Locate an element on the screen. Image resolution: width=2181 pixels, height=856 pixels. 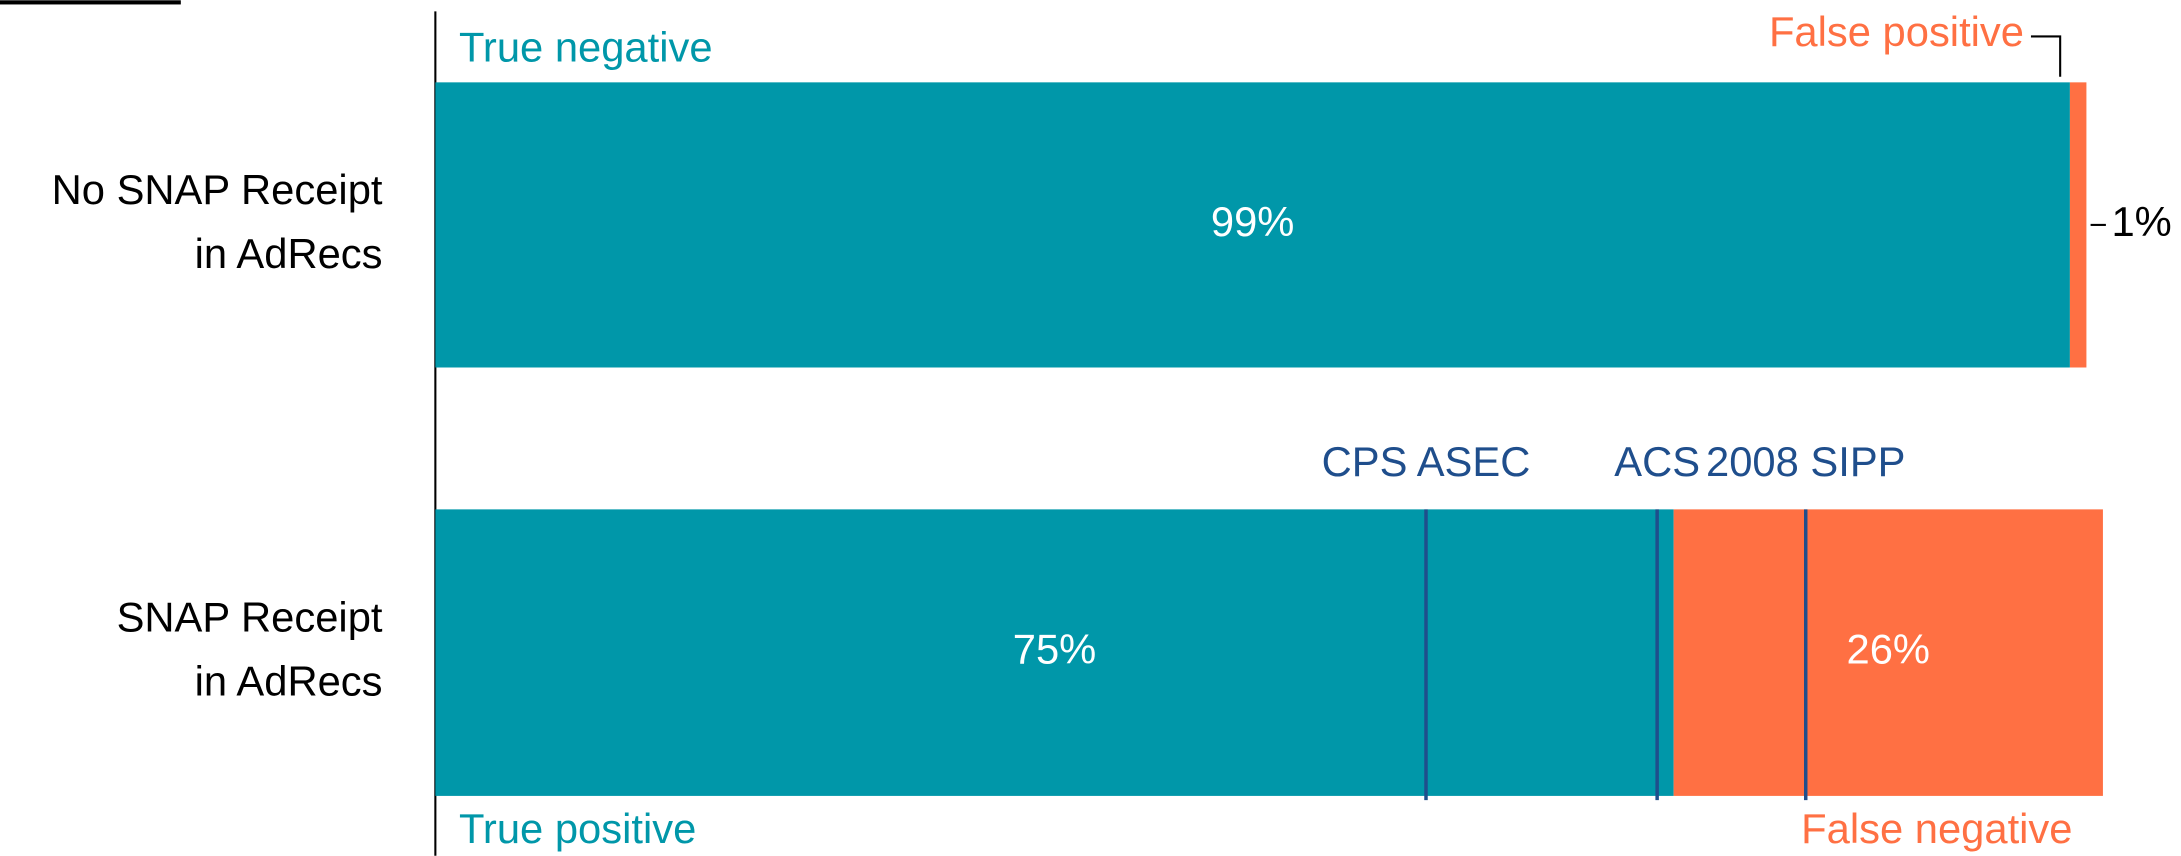
data-label: 26% is located at coordinates (1889, 649).